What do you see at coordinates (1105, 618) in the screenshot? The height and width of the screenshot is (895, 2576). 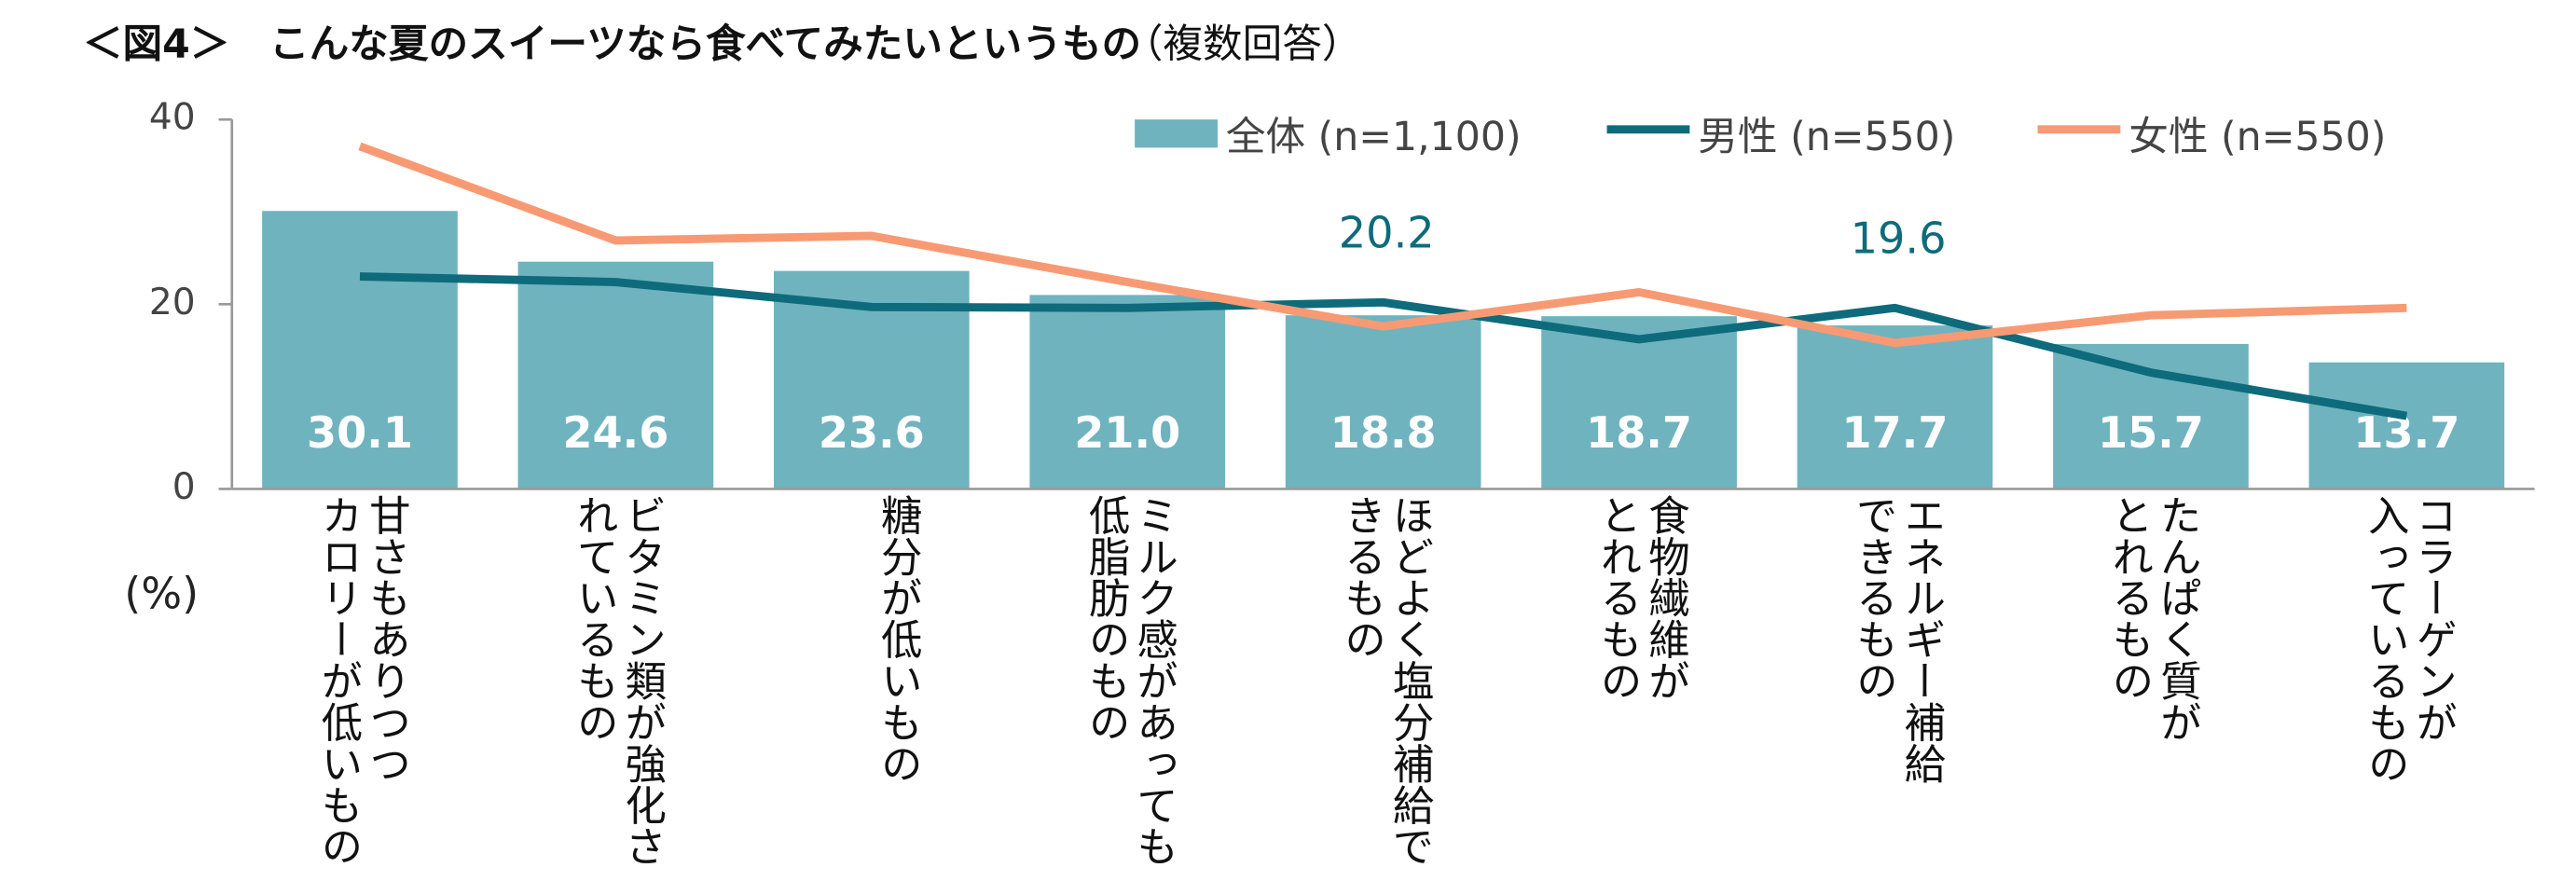 I see `x-tick-label: 低脂肪のもの` at bounding box center [1105, 618].